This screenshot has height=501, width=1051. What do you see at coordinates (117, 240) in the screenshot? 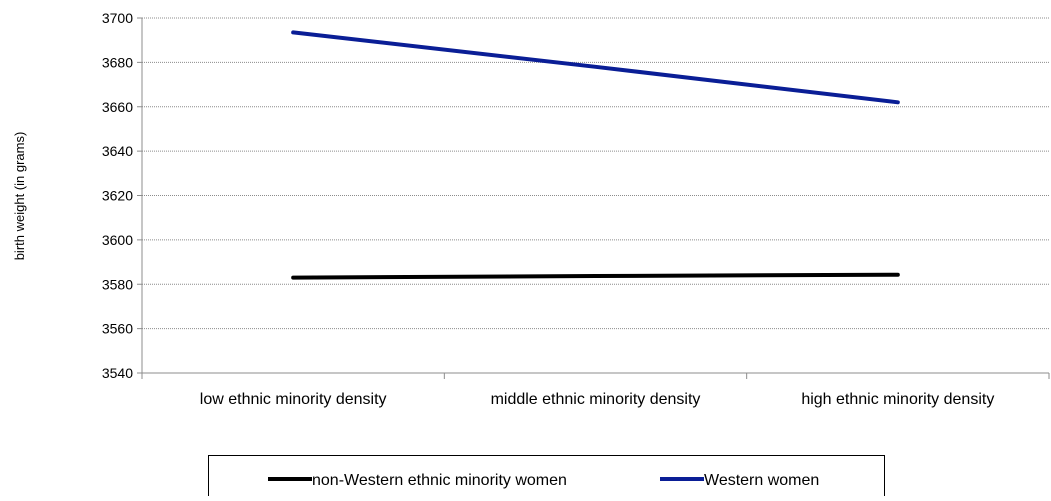
I see `y-tick-label: 3600` at bounding box center [117, 240].